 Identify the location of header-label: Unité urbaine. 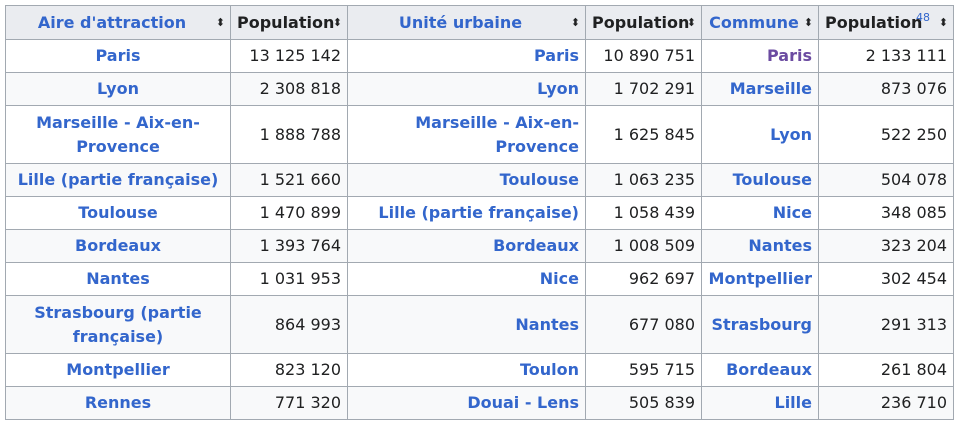
(460, 22).